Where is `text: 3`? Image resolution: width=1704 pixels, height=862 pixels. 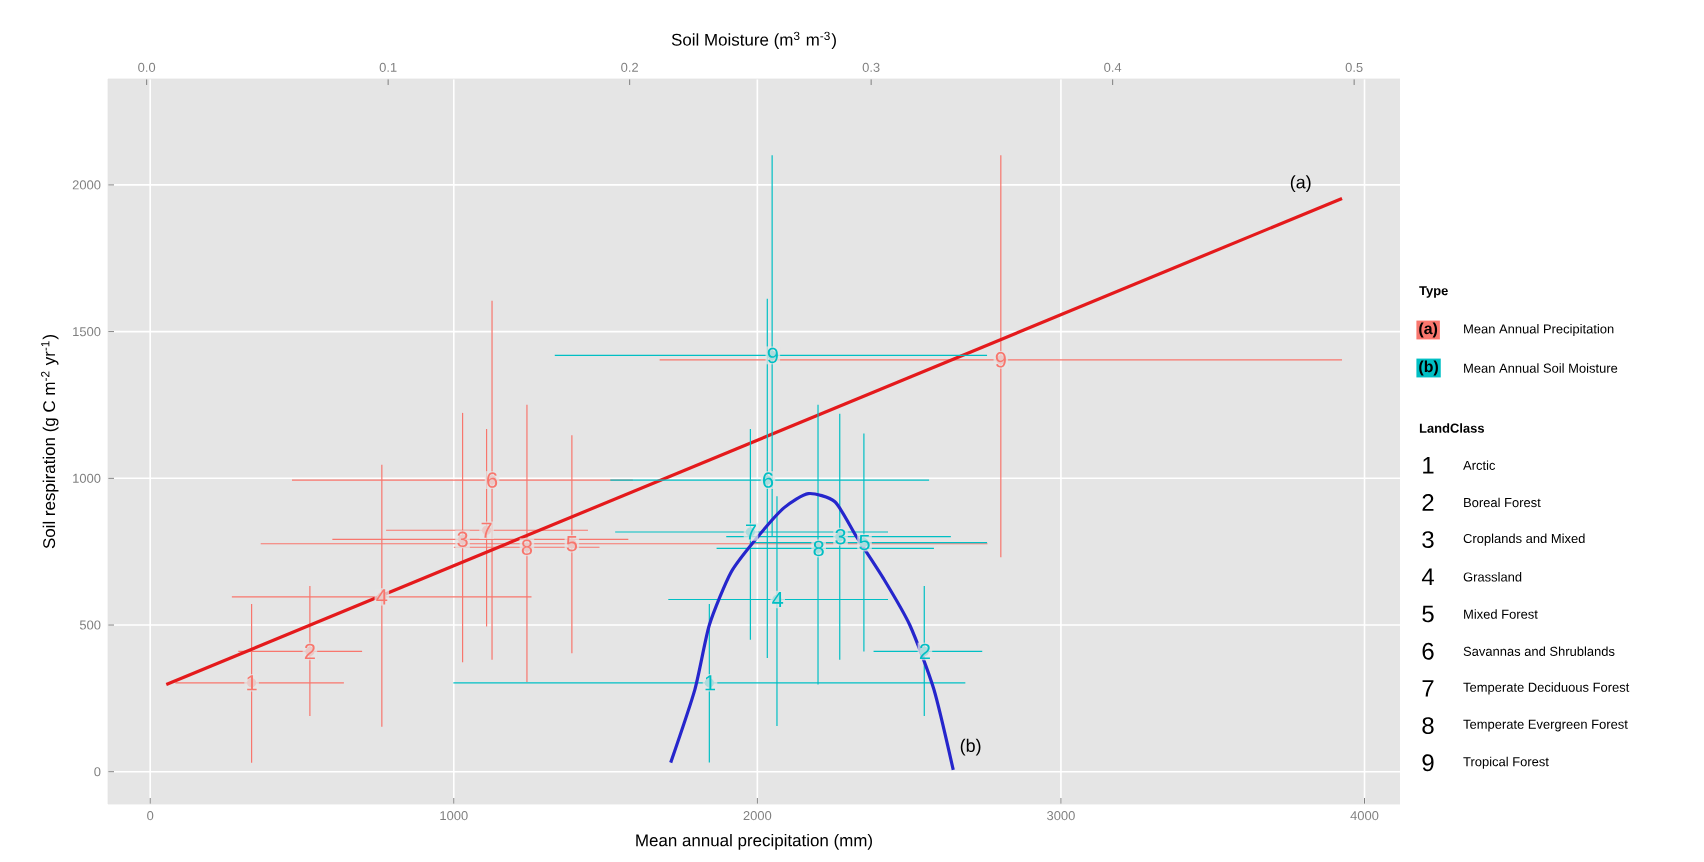 text: 3 is located at coordinates (1428, 540).